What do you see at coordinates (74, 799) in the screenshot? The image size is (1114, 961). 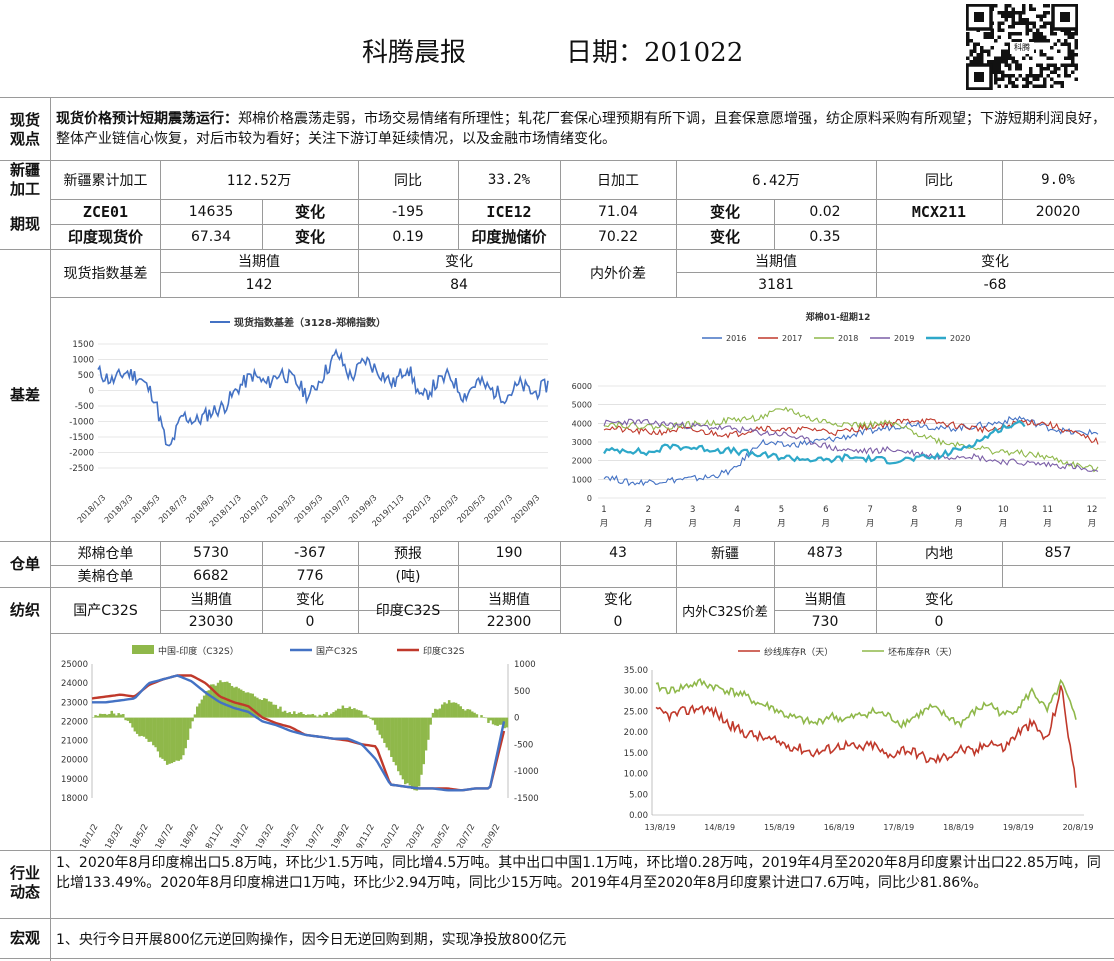 I see `y-tick-label: 18000` at bounding box center [74, 799].